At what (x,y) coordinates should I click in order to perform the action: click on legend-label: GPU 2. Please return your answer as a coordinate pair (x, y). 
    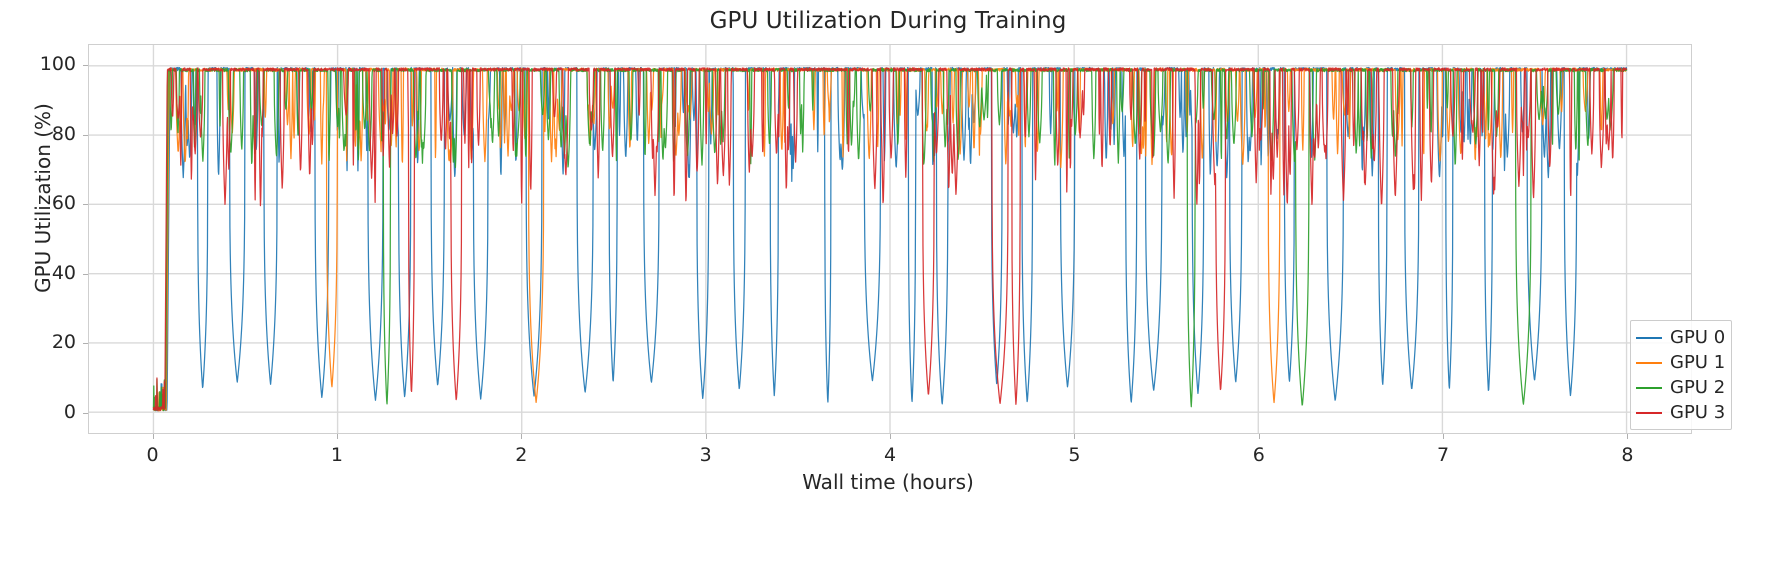
    Looking at the image, I should click on (1698, 387).